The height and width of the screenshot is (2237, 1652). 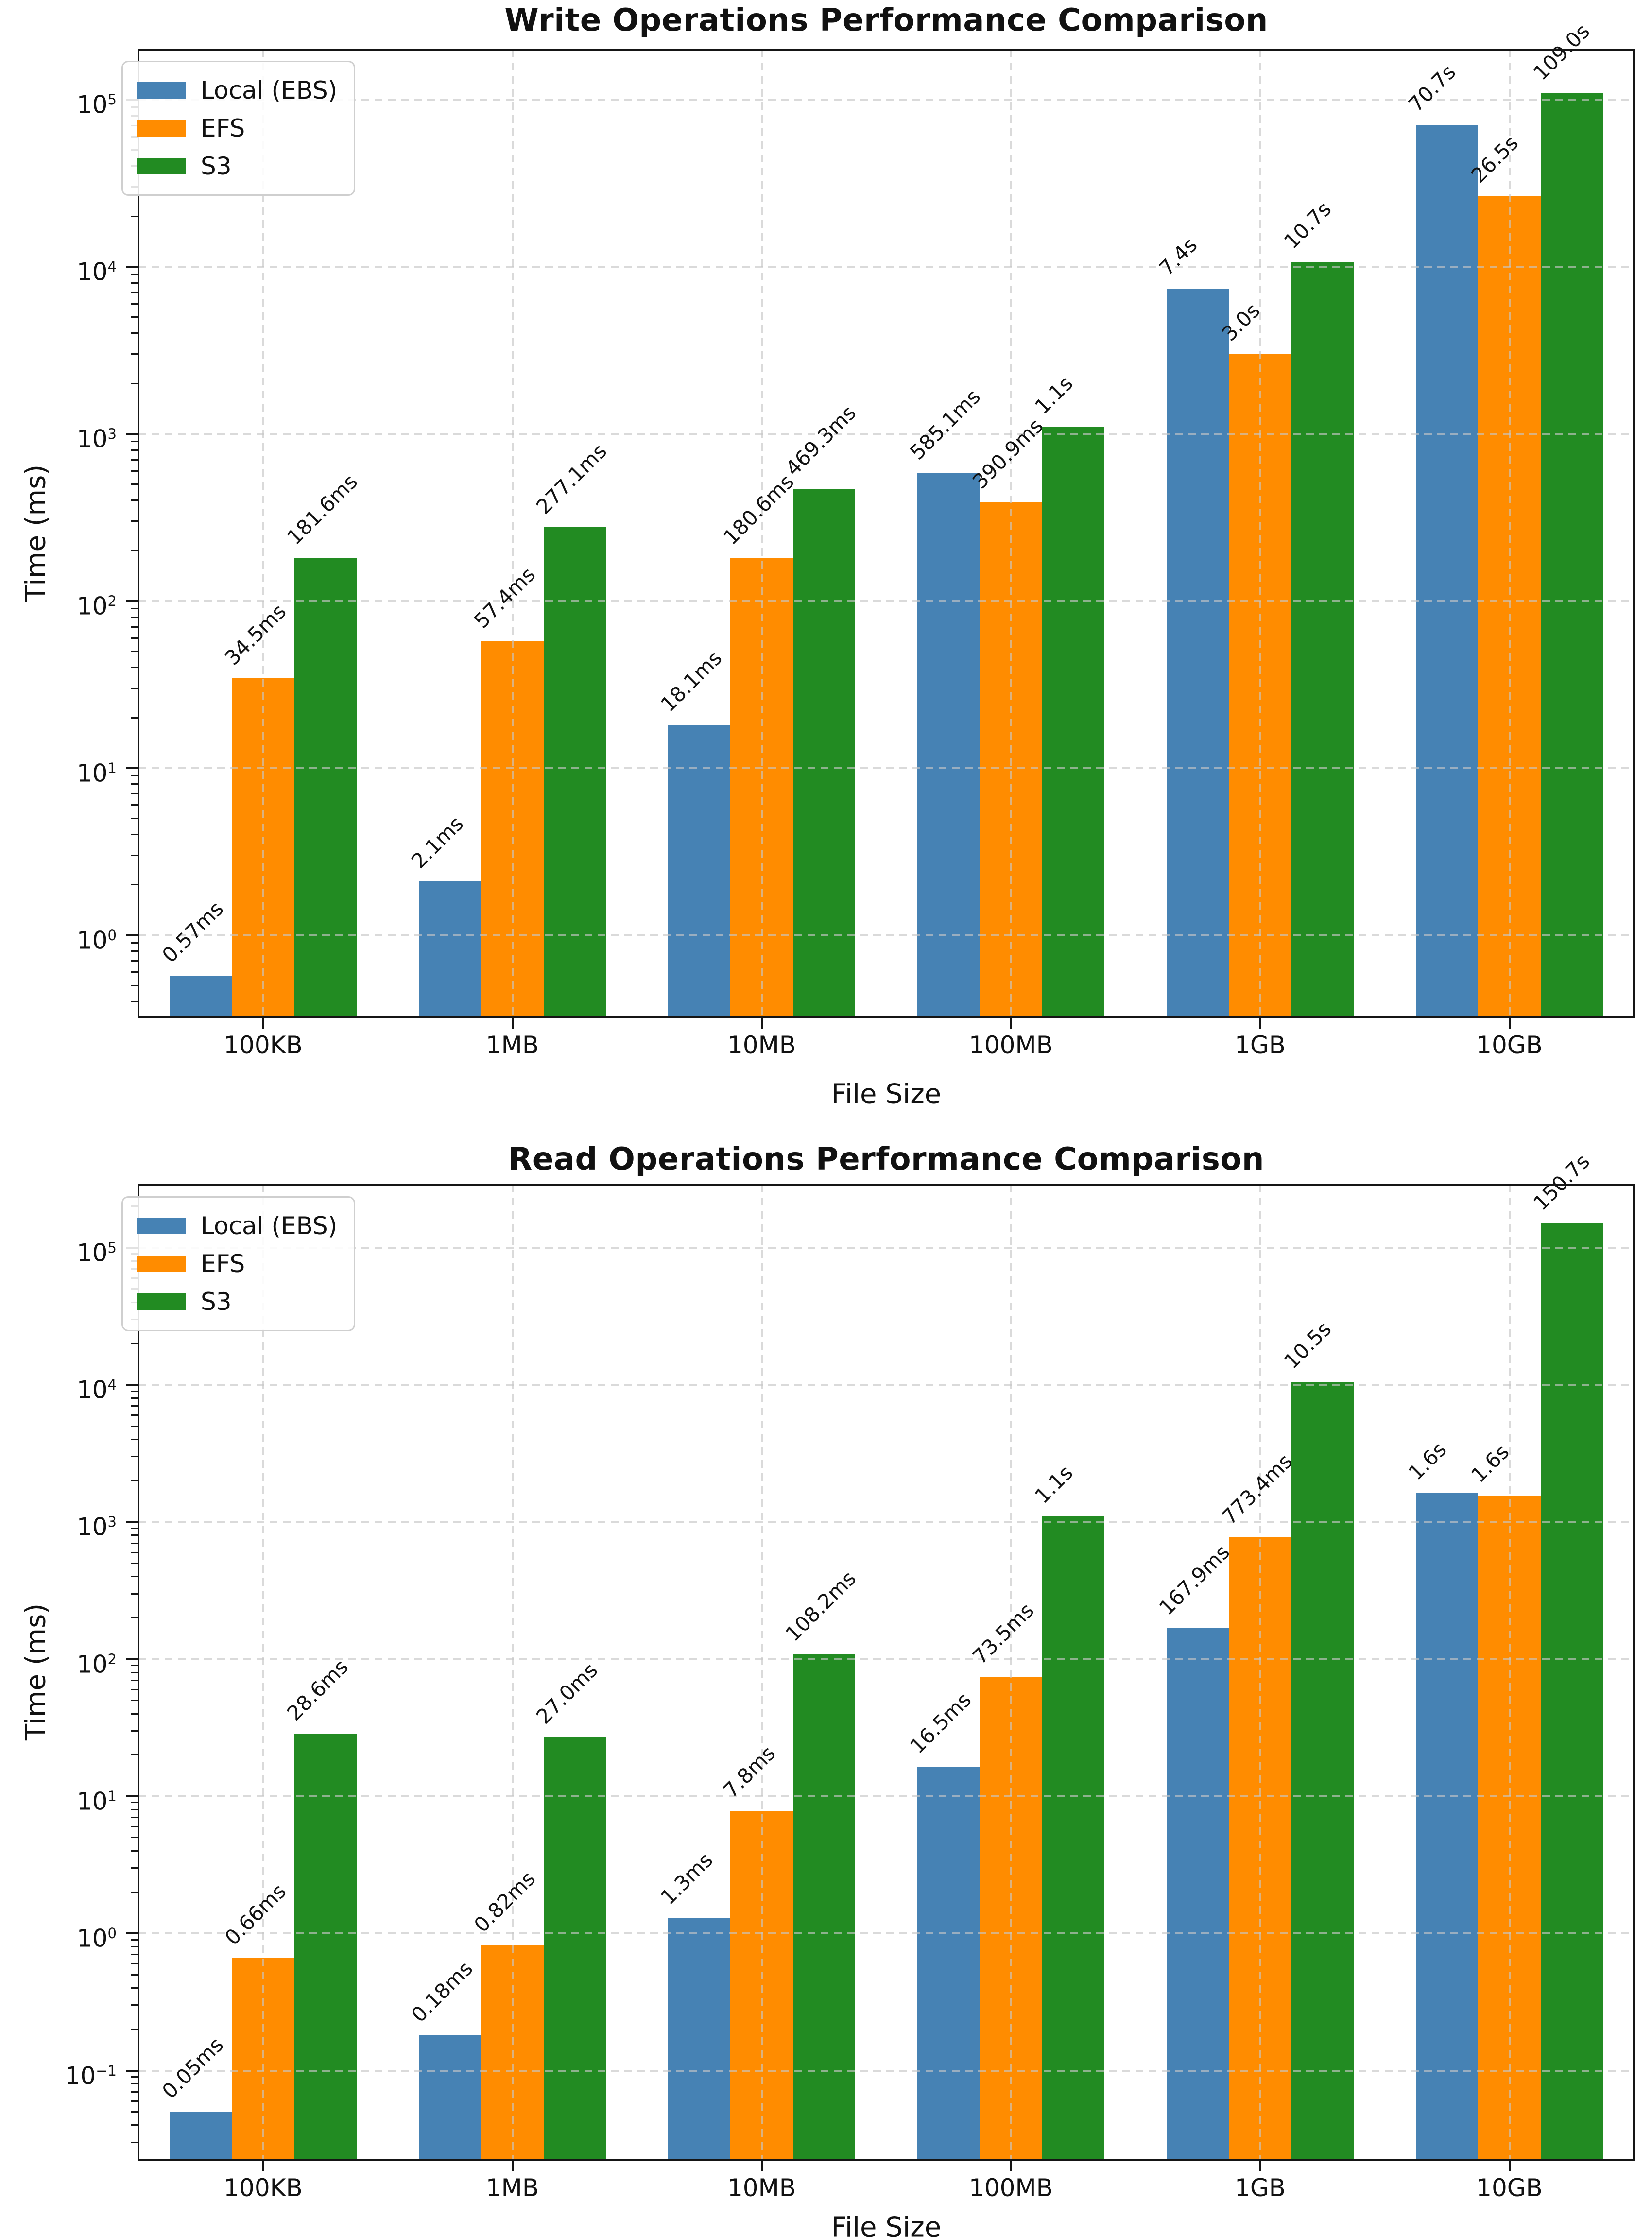 I want to click on bar-s3-1gb, so click(x=1323, y=639).